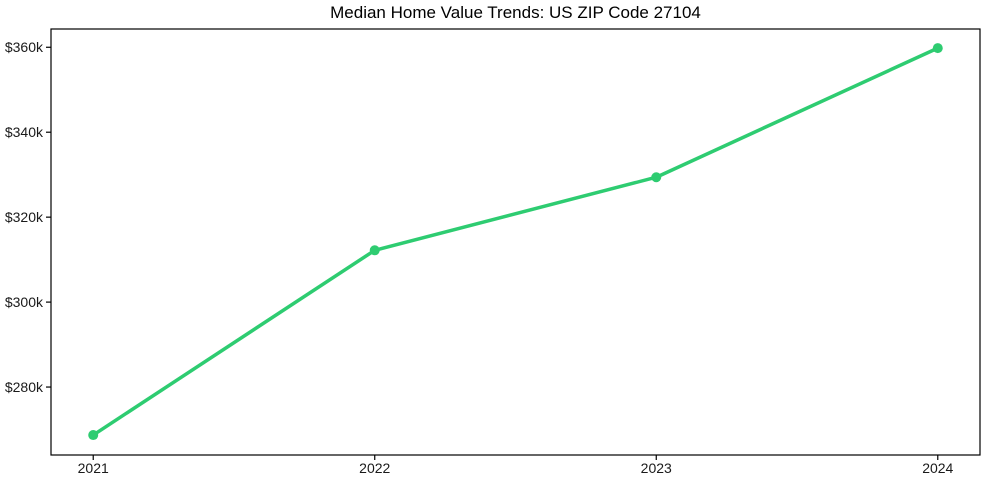 The image size is (990, 490). Describe the element at coordinates (937, 468) in the screenshot. I see `x-tick-label: 2024` at that location.